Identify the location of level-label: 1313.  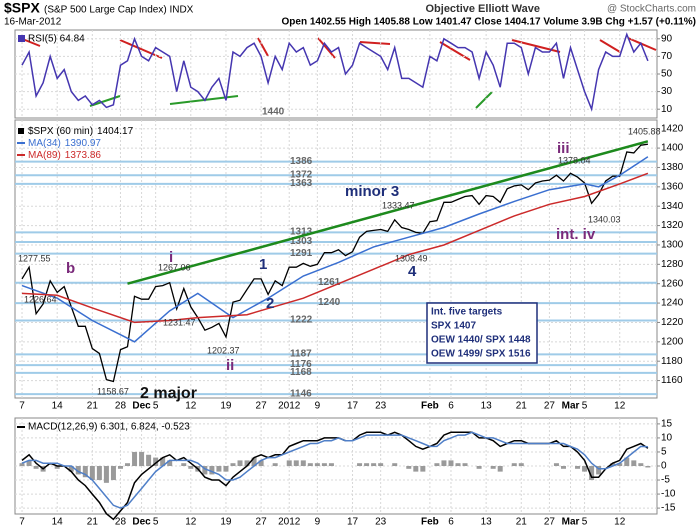
(301, 232).